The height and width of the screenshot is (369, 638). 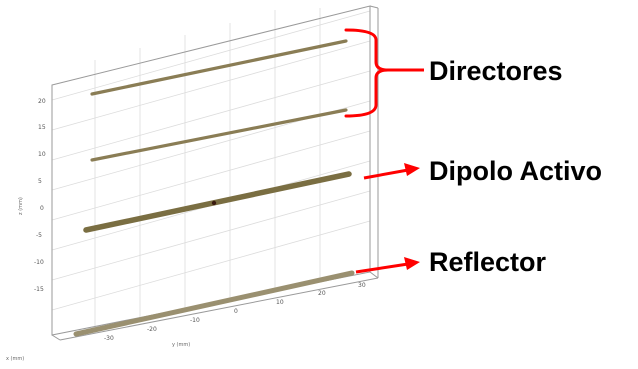 What do you see at coordinates (15, 359) in the screenshot?
I see `x-axis-label: x (mm)` at bounding box center [15, 359].